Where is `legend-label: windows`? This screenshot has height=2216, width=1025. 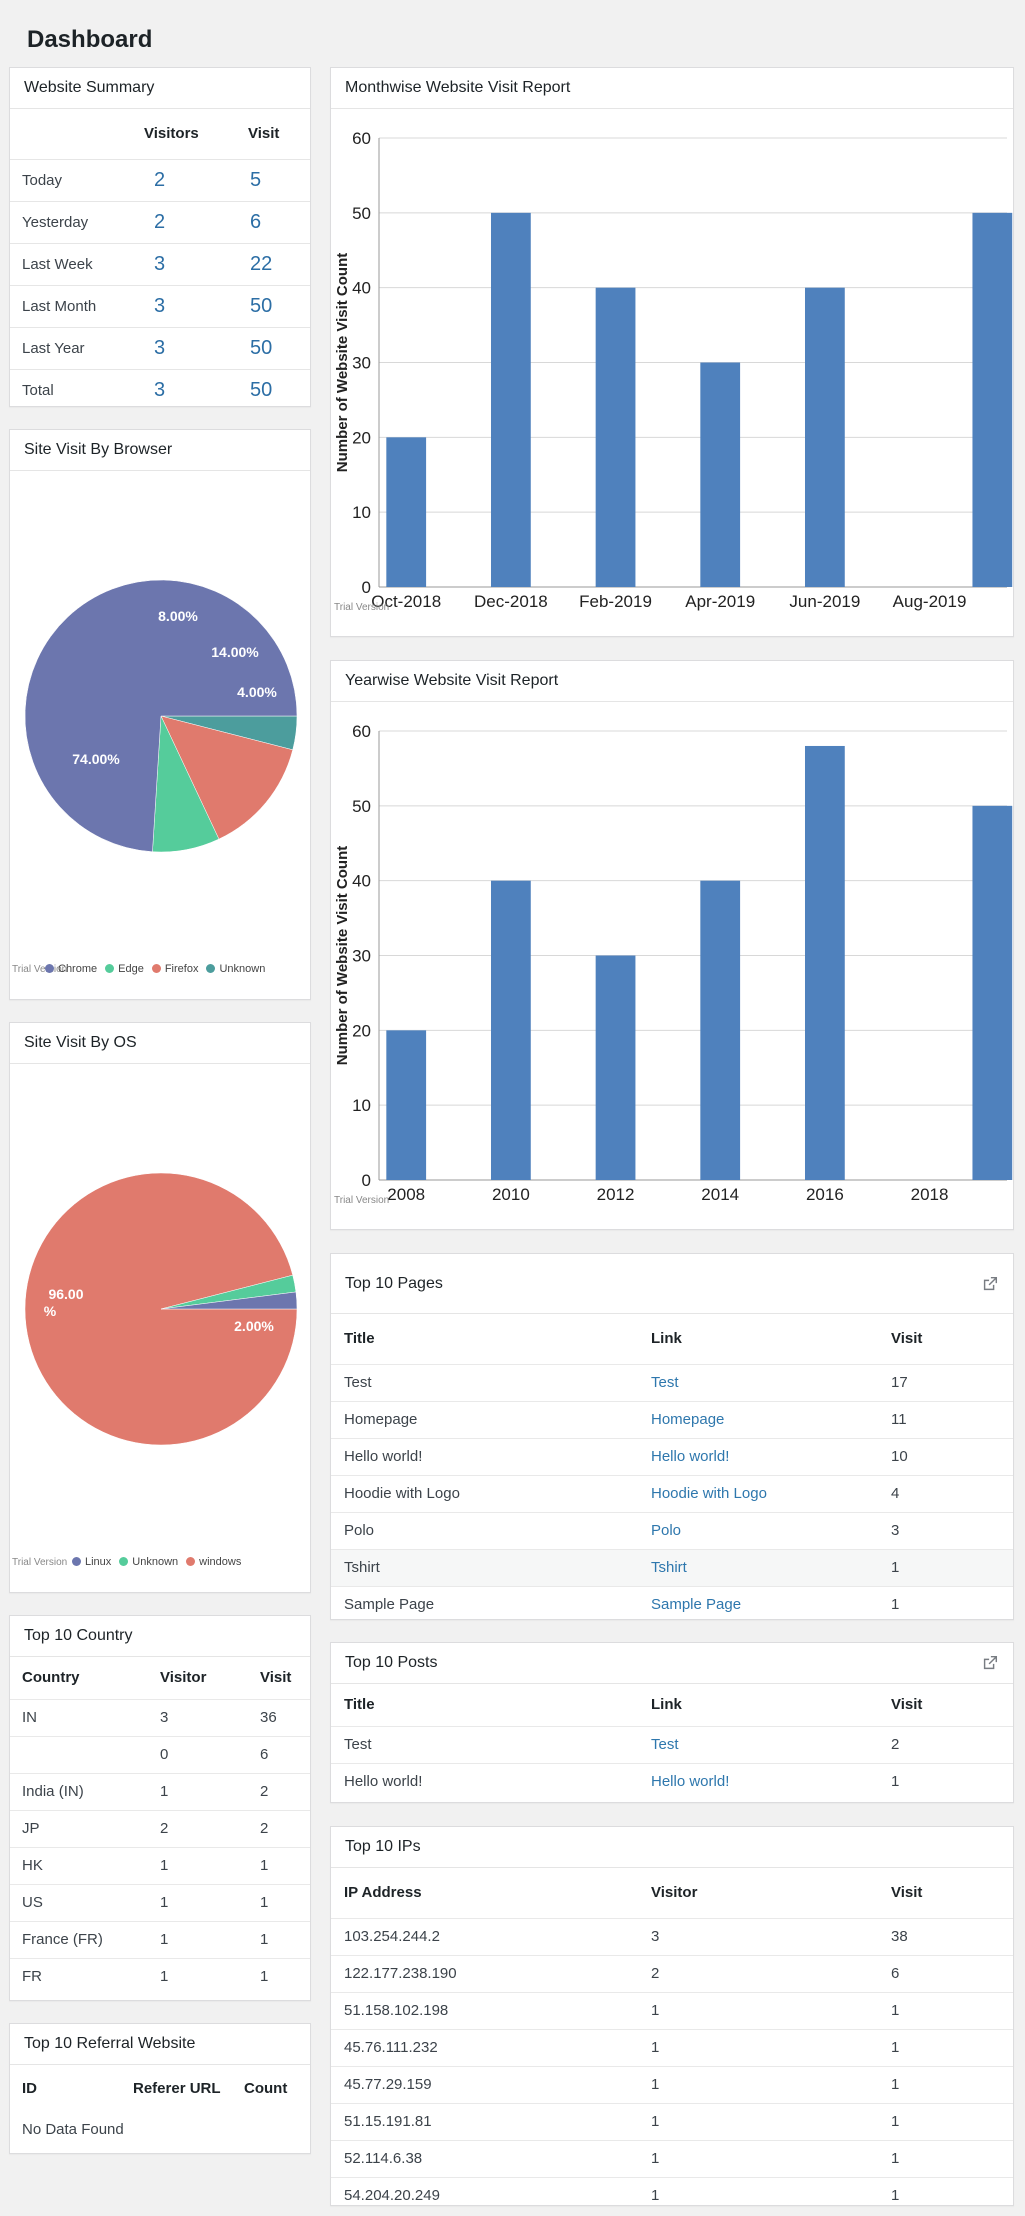
legend-label: windows is located at coordinates (220, 1562).